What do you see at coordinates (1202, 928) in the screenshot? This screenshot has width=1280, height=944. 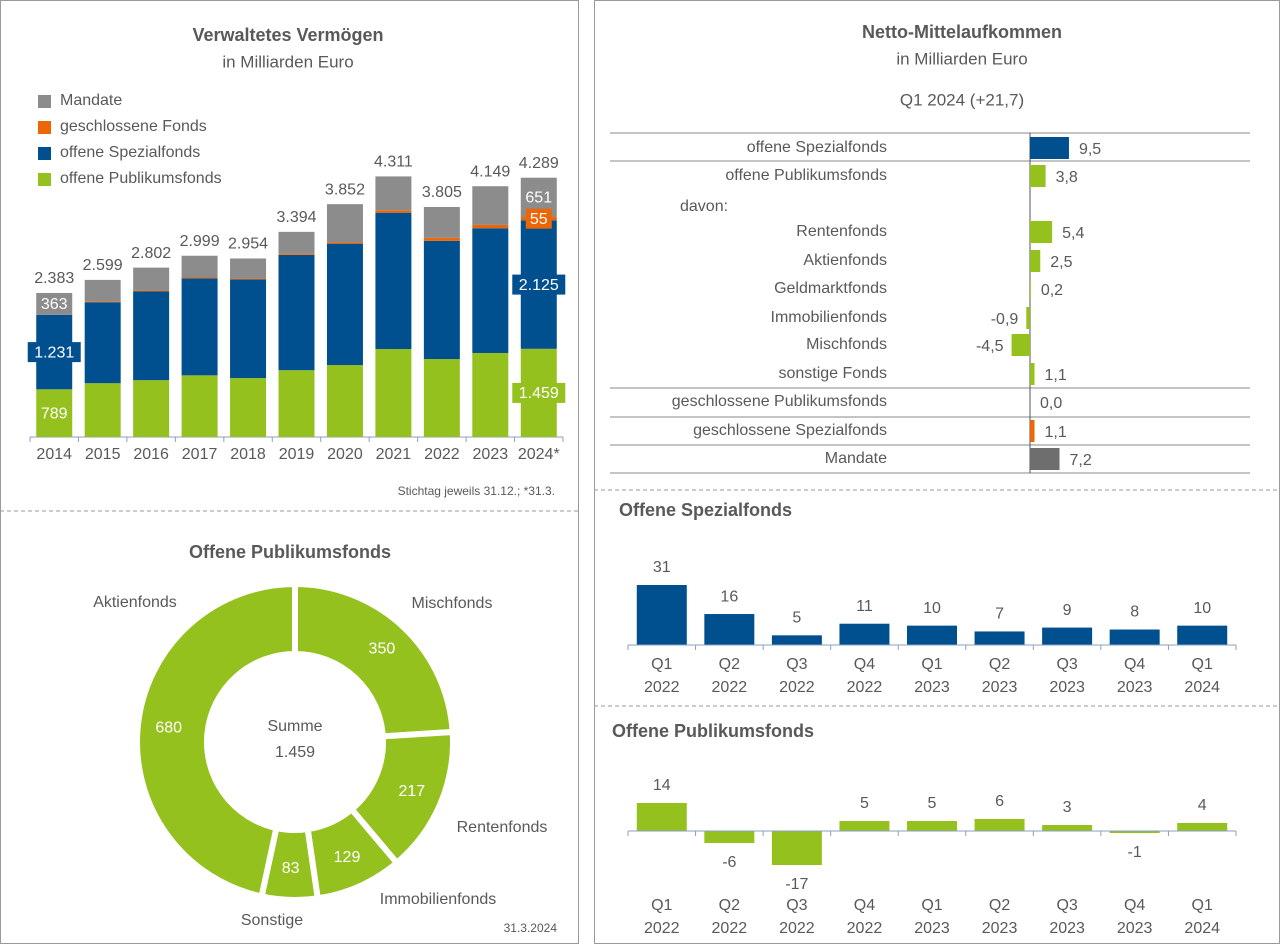 I see `x-tick-label: 2024` at bounding box center [1202, 928].